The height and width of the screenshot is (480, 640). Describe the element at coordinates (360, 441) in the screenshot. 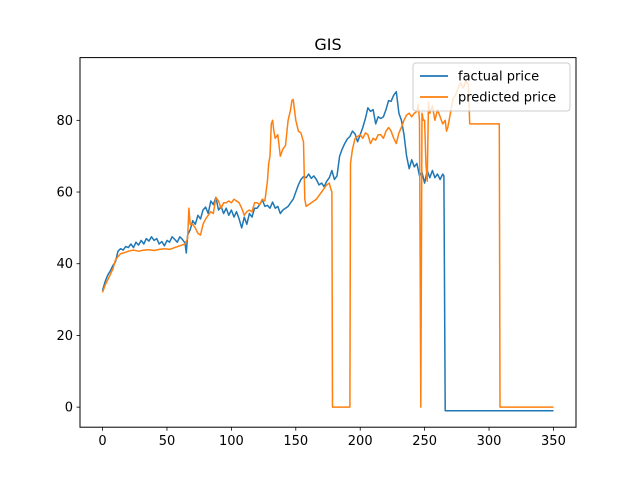

I see `x-tick-label: 200` at that location.